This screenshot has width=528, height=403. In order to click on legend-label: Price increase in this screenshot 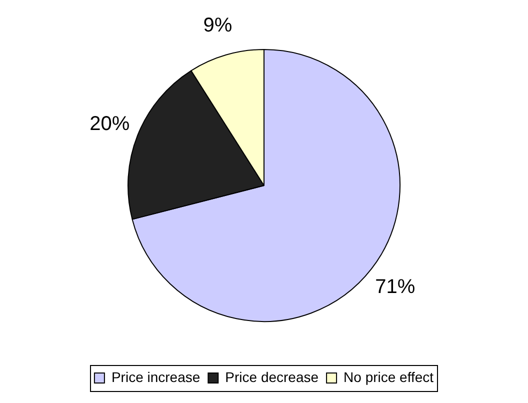, I will do `click(155, 376)`.